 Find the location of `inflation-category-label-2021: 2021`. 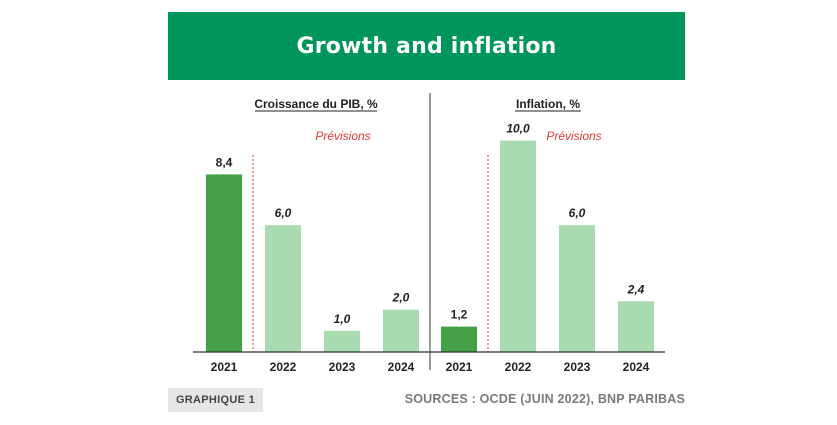

inflation-category-label-2021: 2021 is located at coordinates (459, 367).